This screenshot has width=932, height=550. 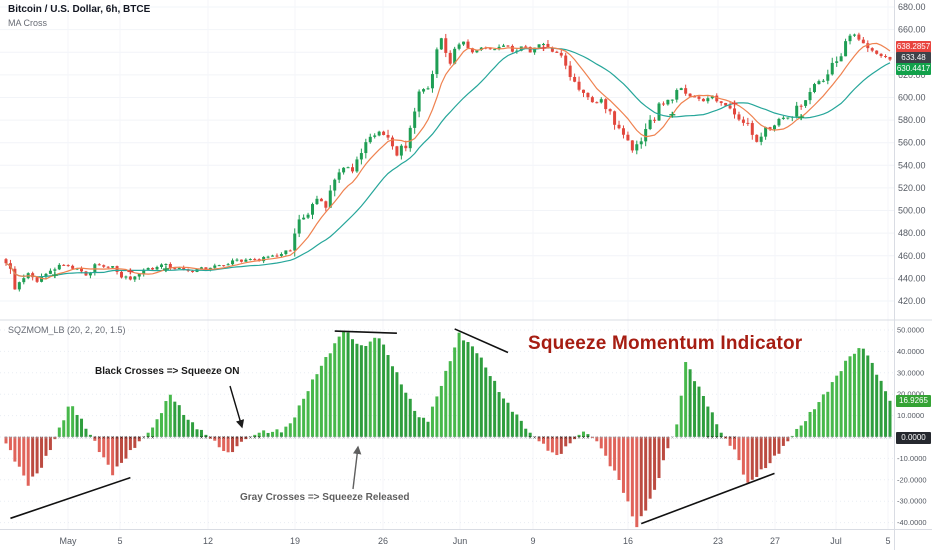 I want to click on indicator-title-sqzmom: SQZMOM_LB (20, 2, 20, 1.5), so click(x=67, y=330).